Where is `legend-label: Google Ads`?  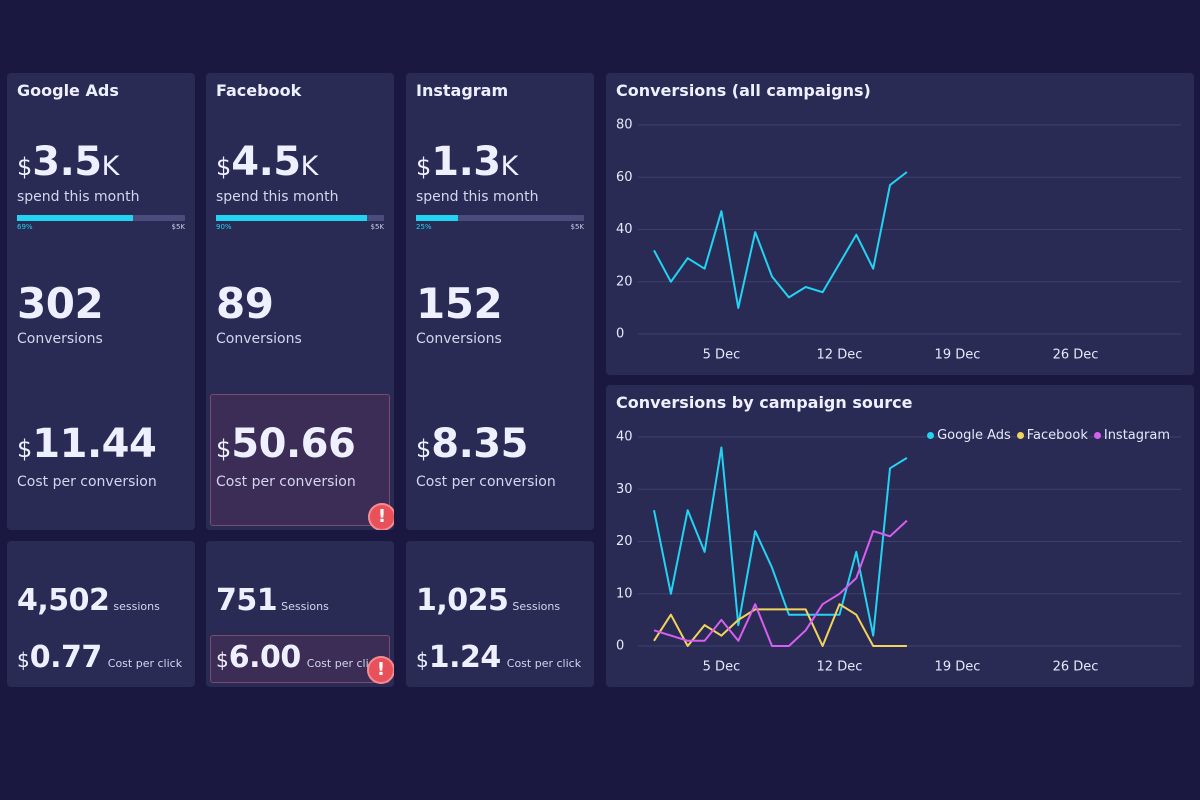 legend-label: Google Ads is located at coordinates (974, 435).